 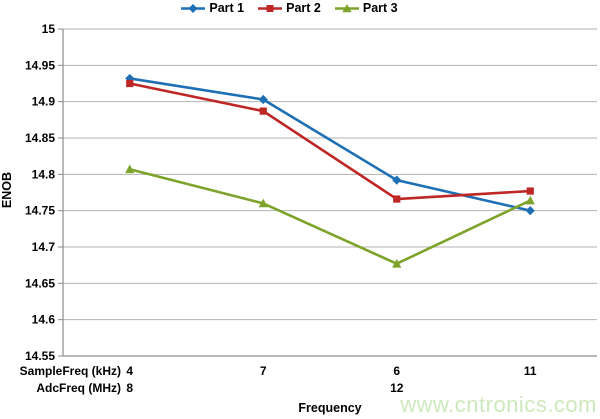 What do you see at coordinates (40, 211) in the screenshot?
I see `y-tick-label: 14.75` at bounding box center [40, 211].